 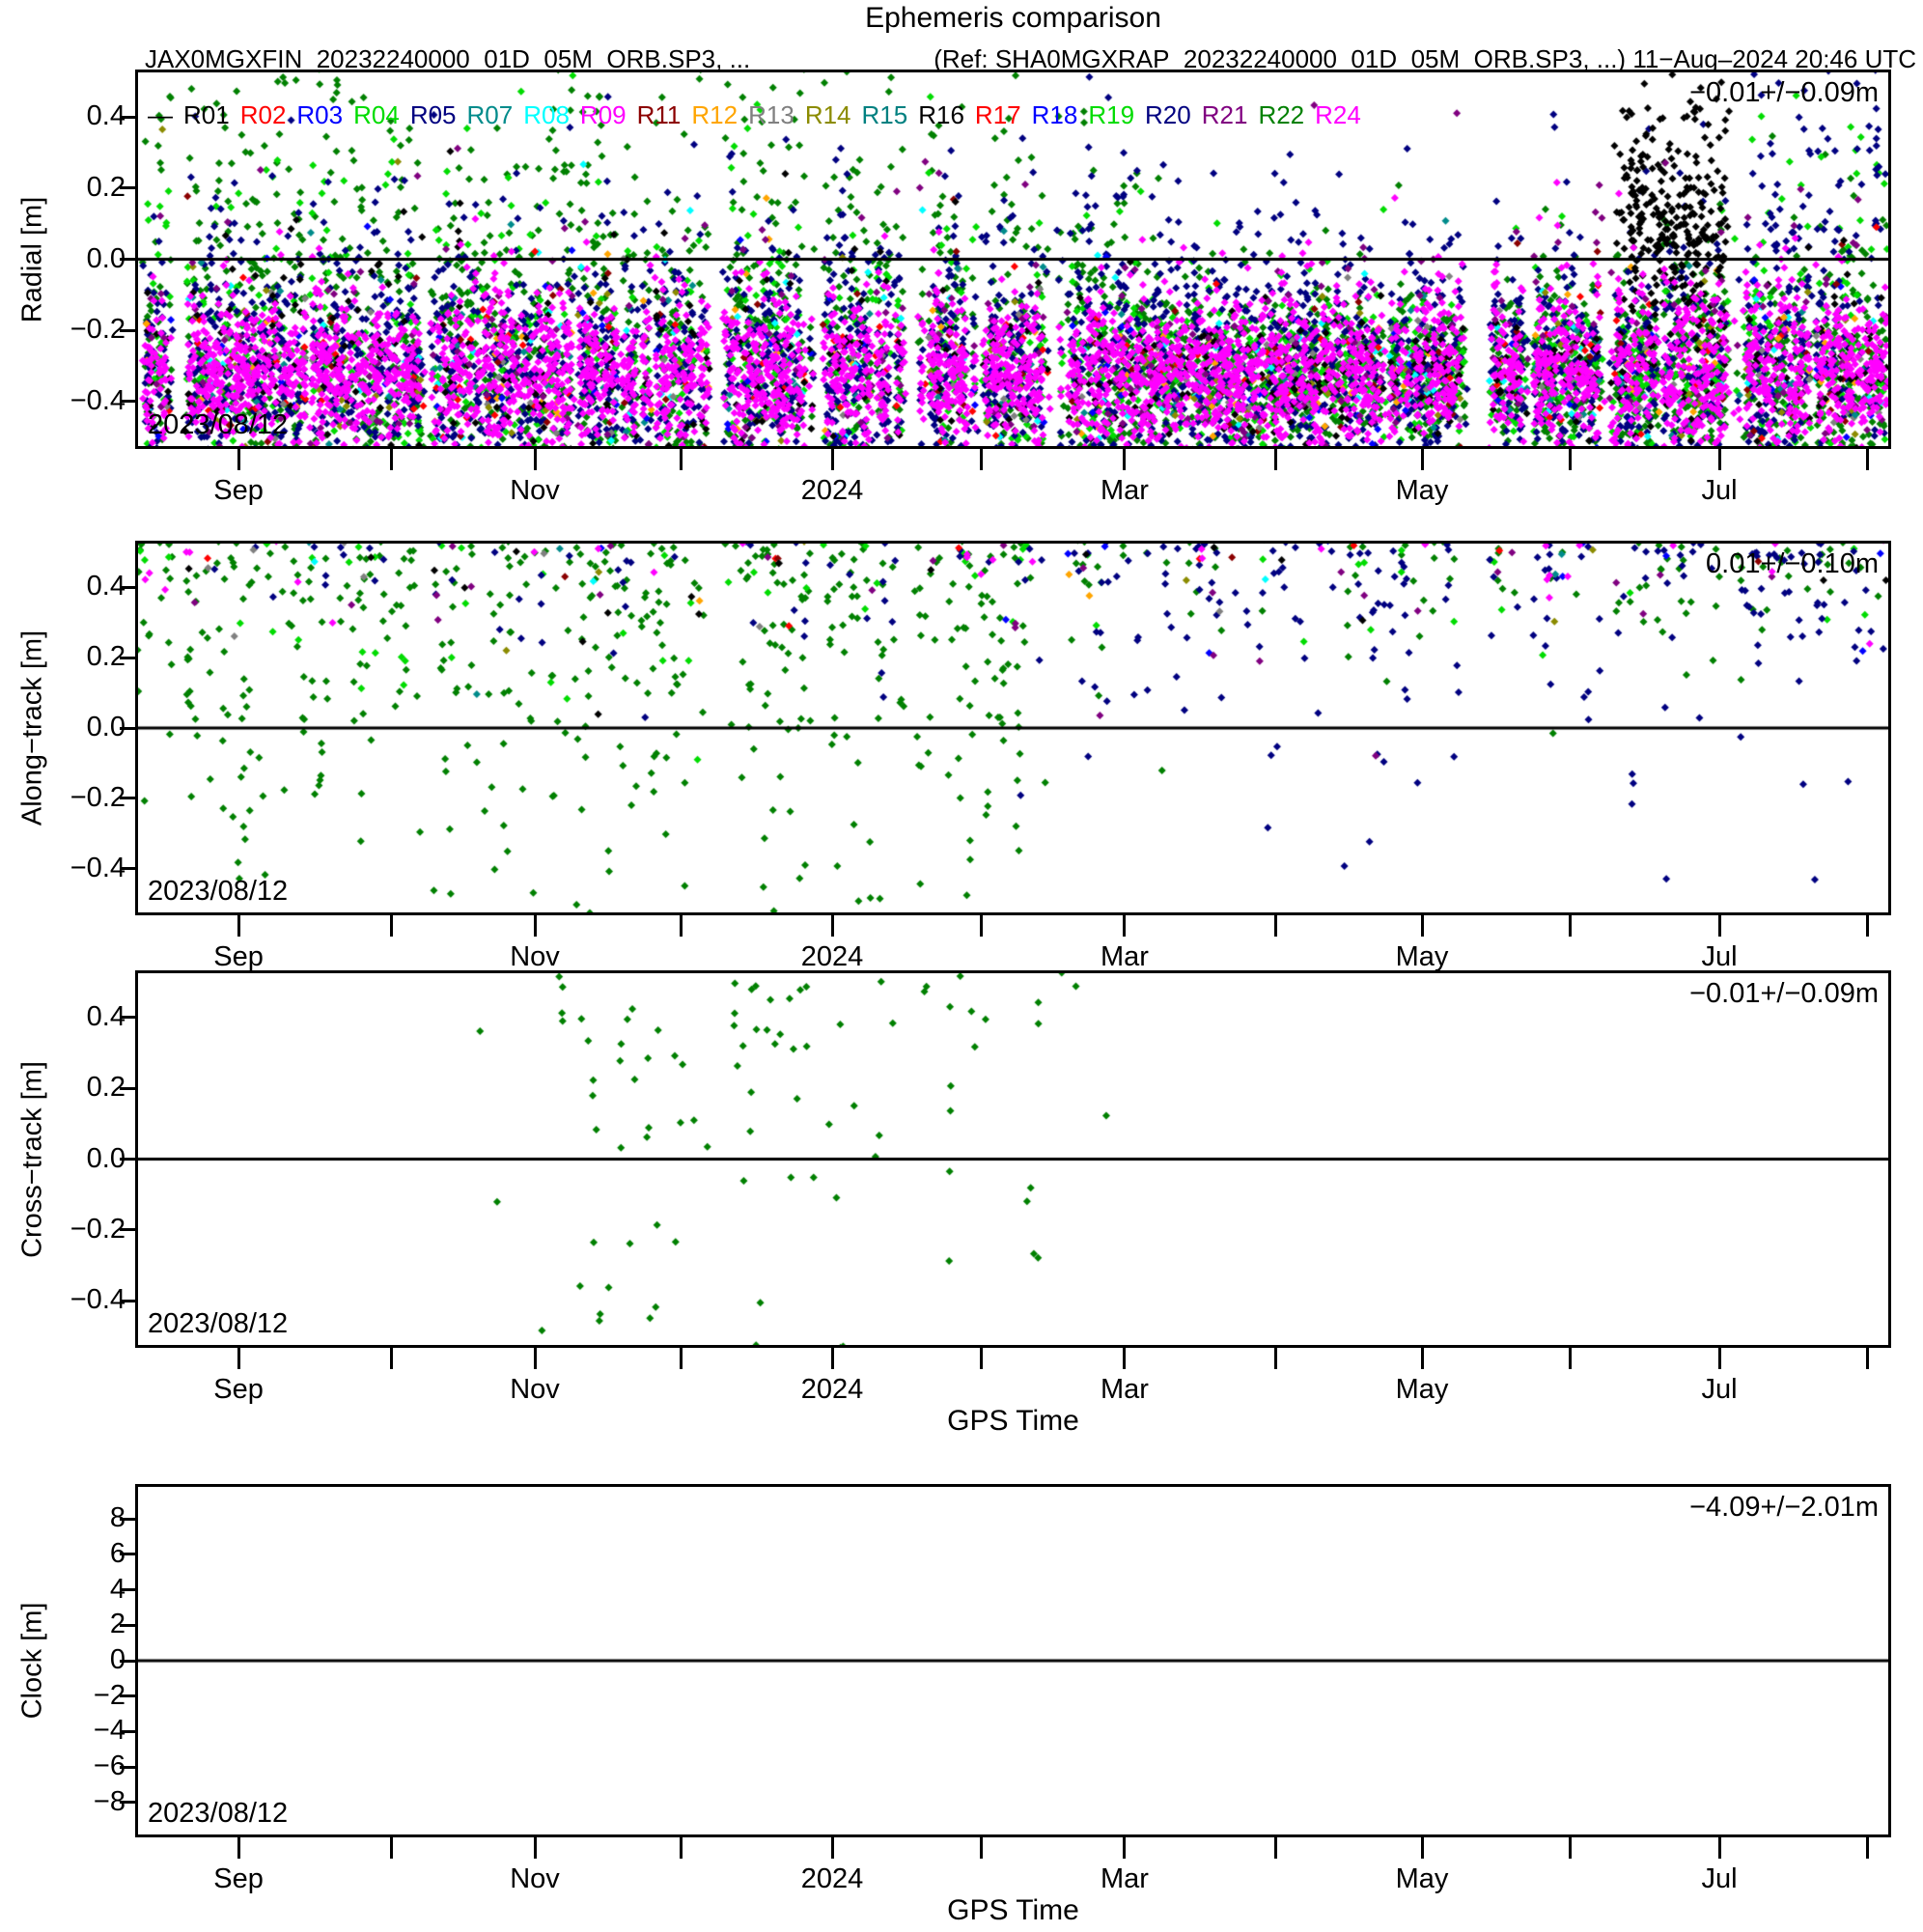 I want to click on y-axis-title: Radial [m], so click(x=32, y=259).